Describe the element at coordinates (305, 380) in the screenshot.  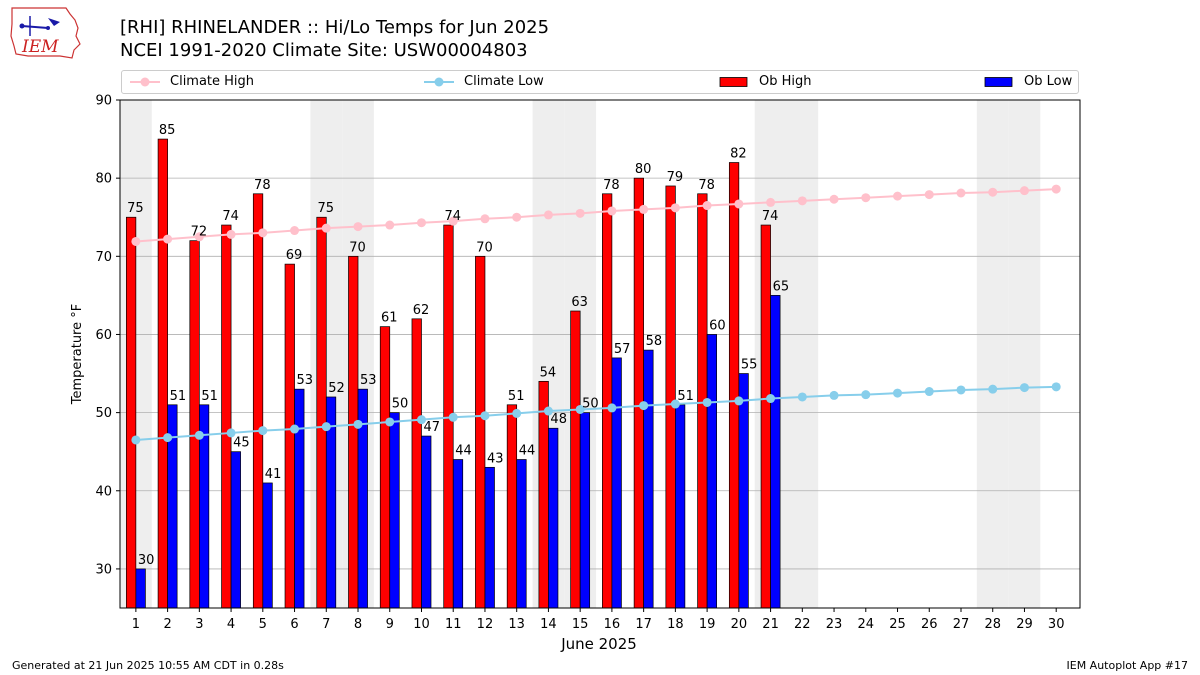
I see `data-label-ob-low-6: 53` at that location.